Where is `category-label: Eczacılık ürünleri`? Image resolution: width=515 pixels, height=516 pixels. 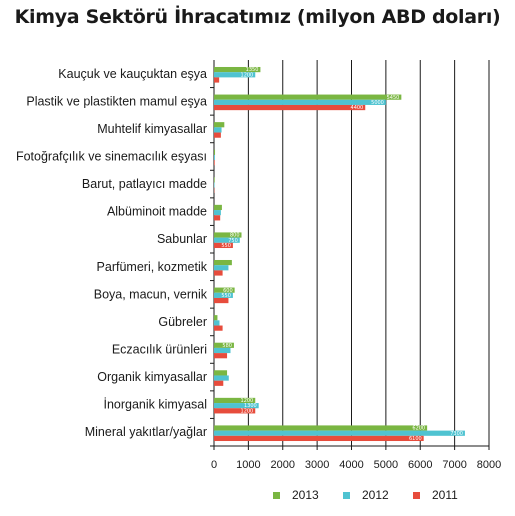 category-label: Eczacılık ürünleri is located at coordinates (159, 350).